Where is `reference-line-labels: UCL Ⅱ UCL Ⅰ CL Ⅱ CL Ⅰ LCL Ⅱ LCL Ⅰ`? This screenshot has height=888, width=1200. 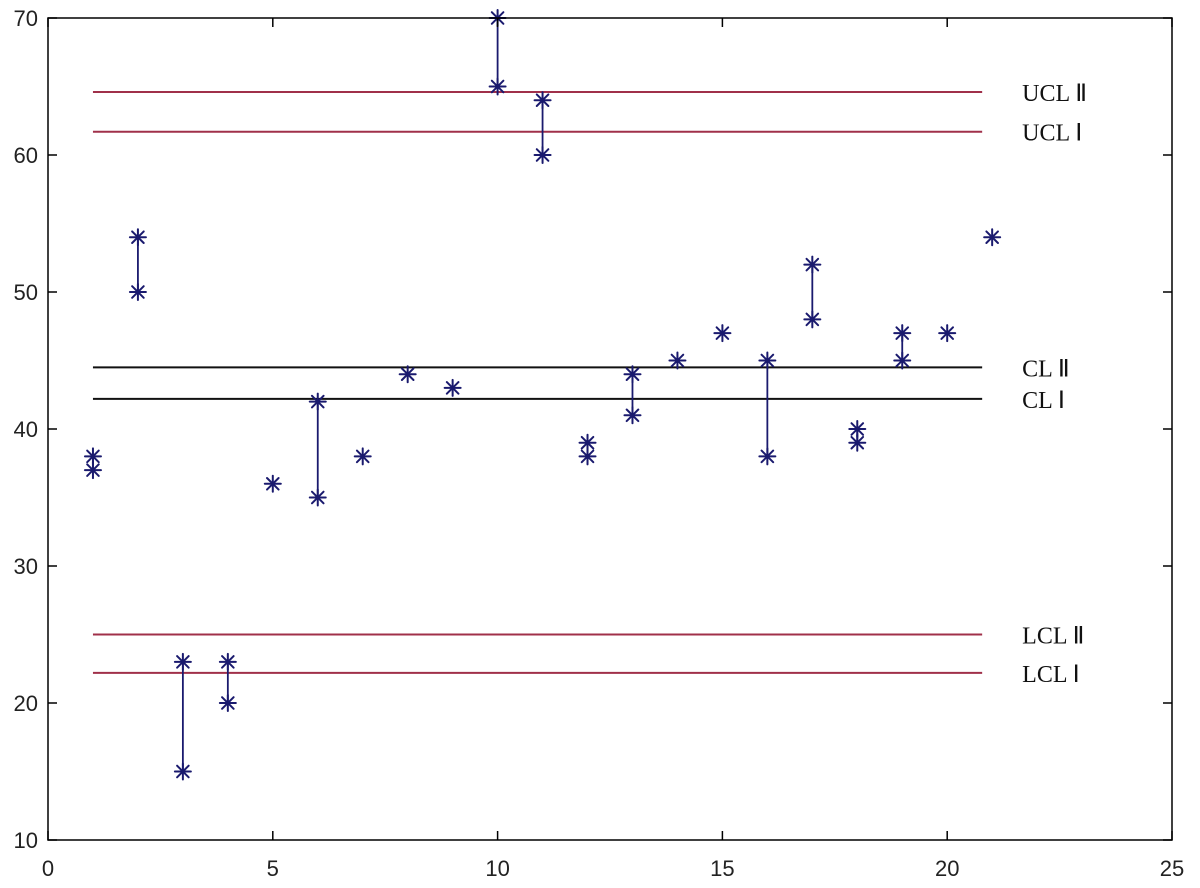 reference-line-labels: UCL Ⅱ UCL Ⅰ CL Ⅱ CL Ⅰ LCL Ⅱ LCL Ⅰ is located at coordinates (1054, 384).